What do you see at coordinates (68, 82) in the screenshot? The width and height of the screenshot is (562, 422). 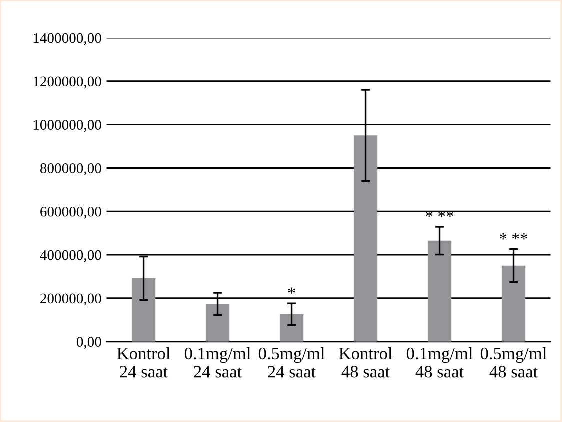 I see `y-tick-label: 1200000,00` at bounding box center [68, 82].